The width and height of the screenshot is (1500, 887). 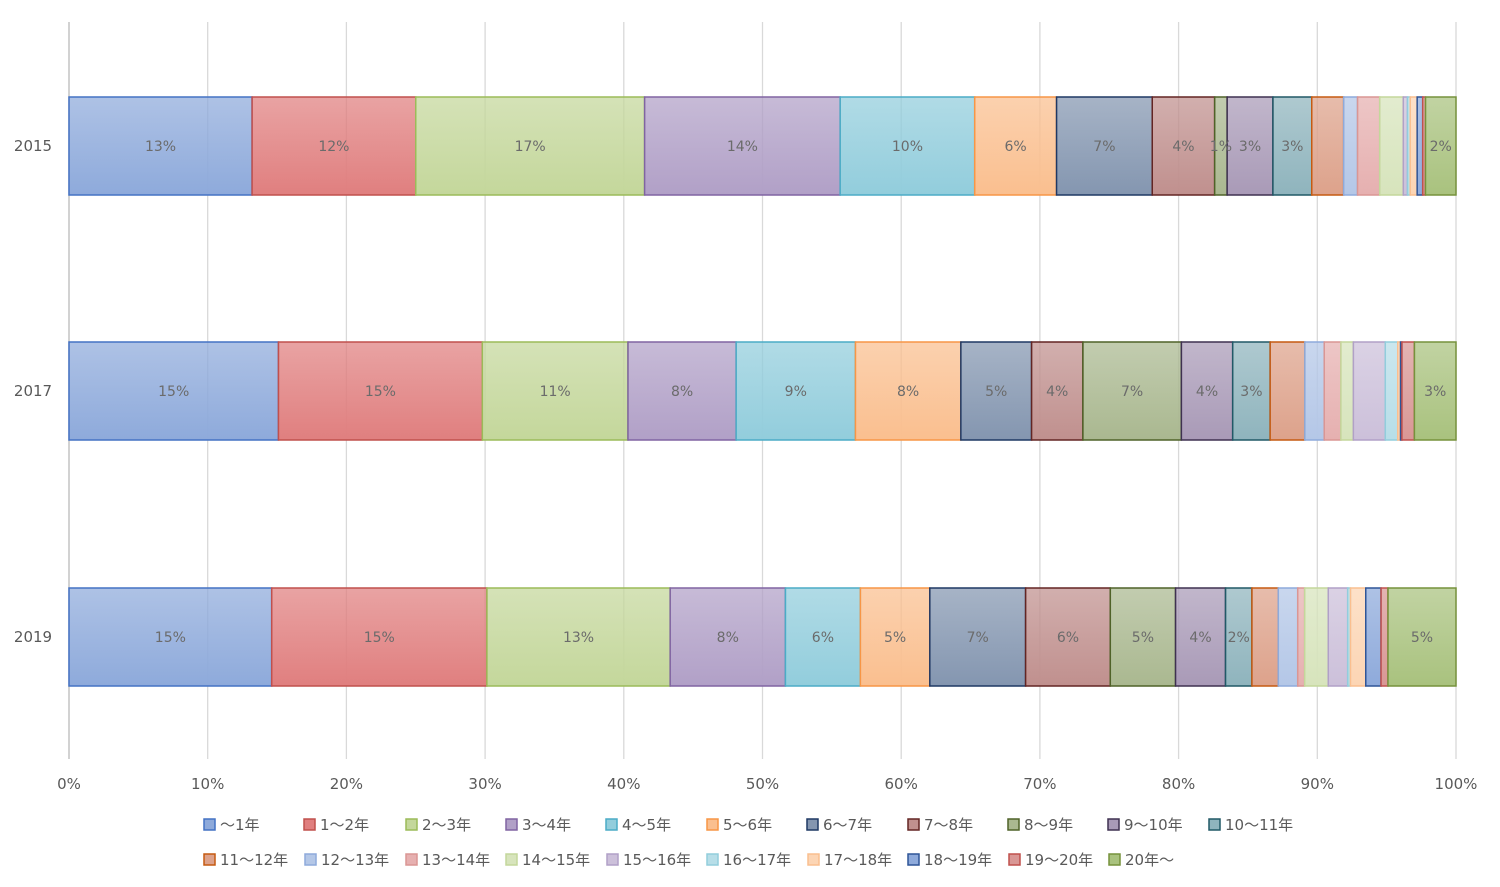 I want to click on legend-label: 11〜12年, so click(x=254, y=860).